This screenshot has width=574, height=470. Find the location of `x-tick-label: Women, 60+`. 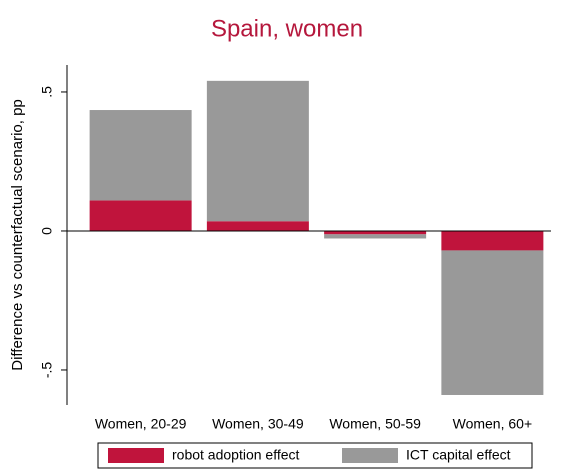

x-tick-label: Women, 60+ is located at coordinates (493, 424).